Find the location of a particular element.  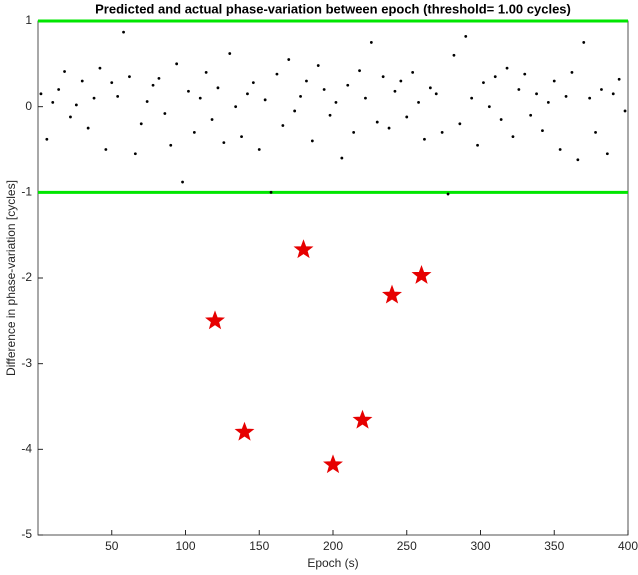

x-tick-label: 50 is located at coordinates (112, 546).